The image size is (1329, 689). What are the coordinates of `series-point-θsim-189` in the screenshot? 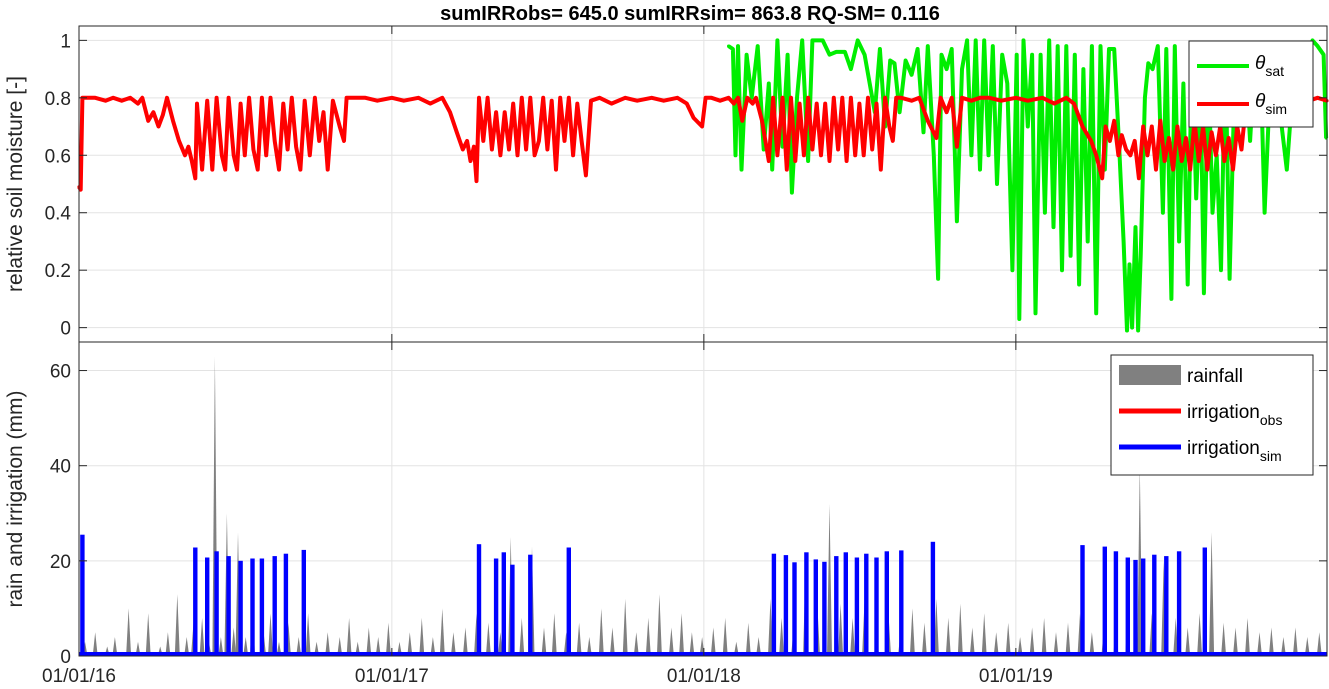 It's located at (1173, 170).